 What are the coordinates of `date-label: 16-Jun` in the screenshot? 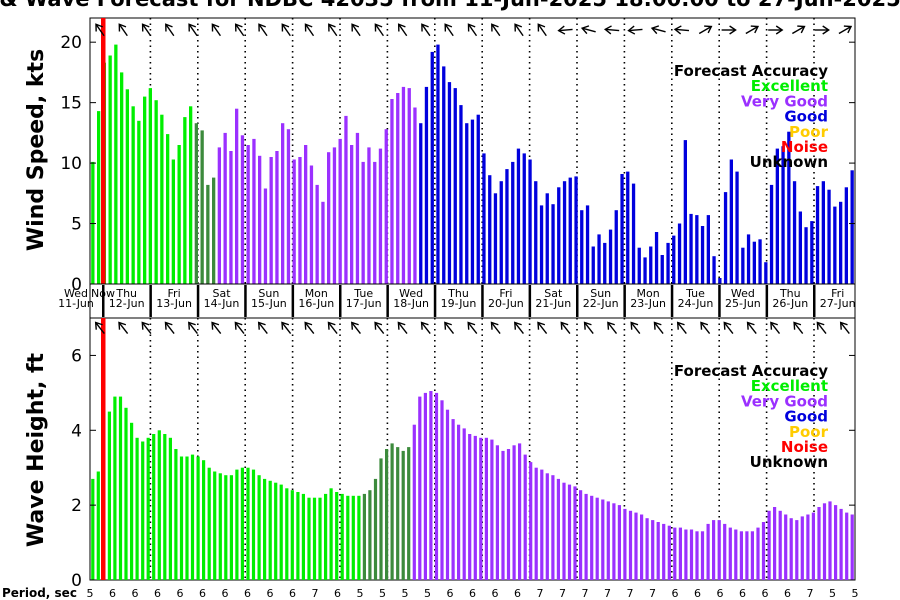 It's located at (316, 303).